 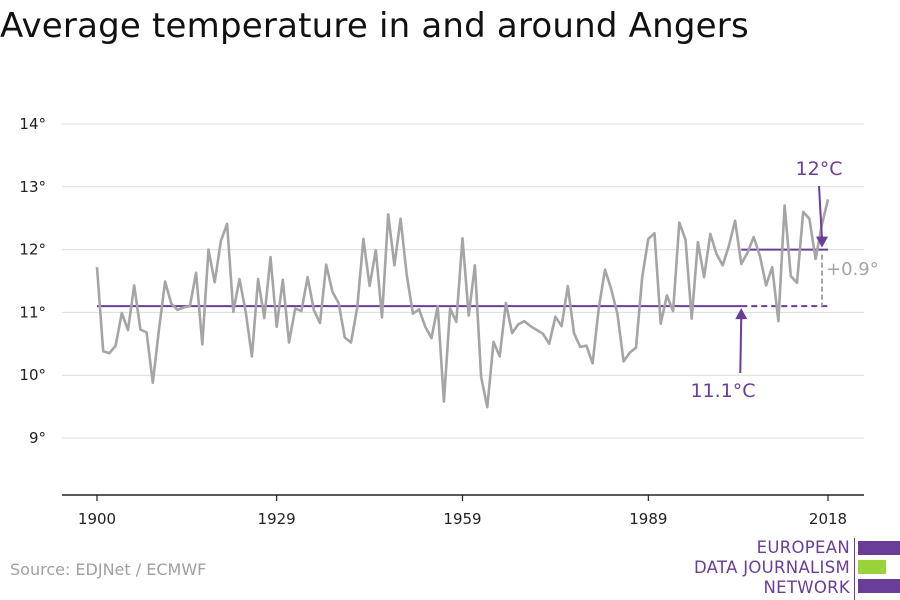 What do you see at coordinates (806, 587) in the screenshot?
I see `logo-line-3: NETWORK` at bounding box center [806, 587].